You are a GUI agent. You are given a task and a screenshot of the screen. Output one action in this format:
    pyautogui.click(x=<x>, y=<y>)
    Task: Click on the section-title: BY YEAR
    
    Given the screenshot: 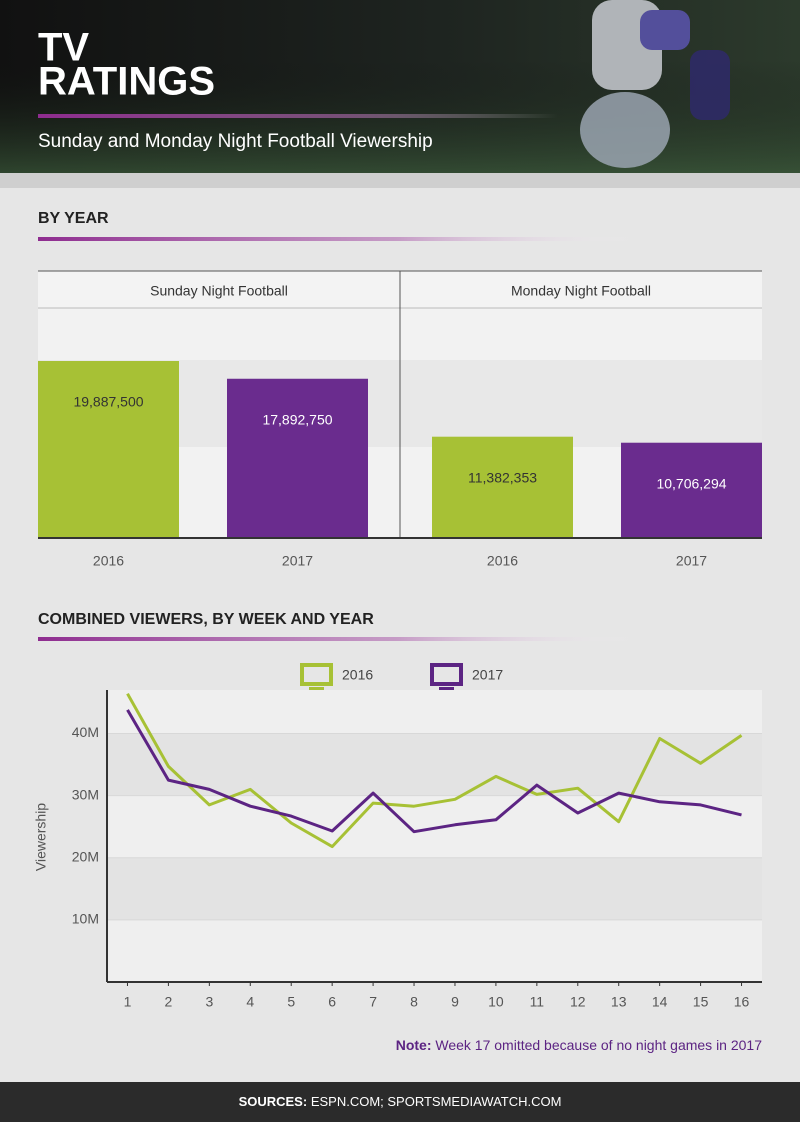 What is the action you would take?
    pyautogui.click(x=73, y=218)
    